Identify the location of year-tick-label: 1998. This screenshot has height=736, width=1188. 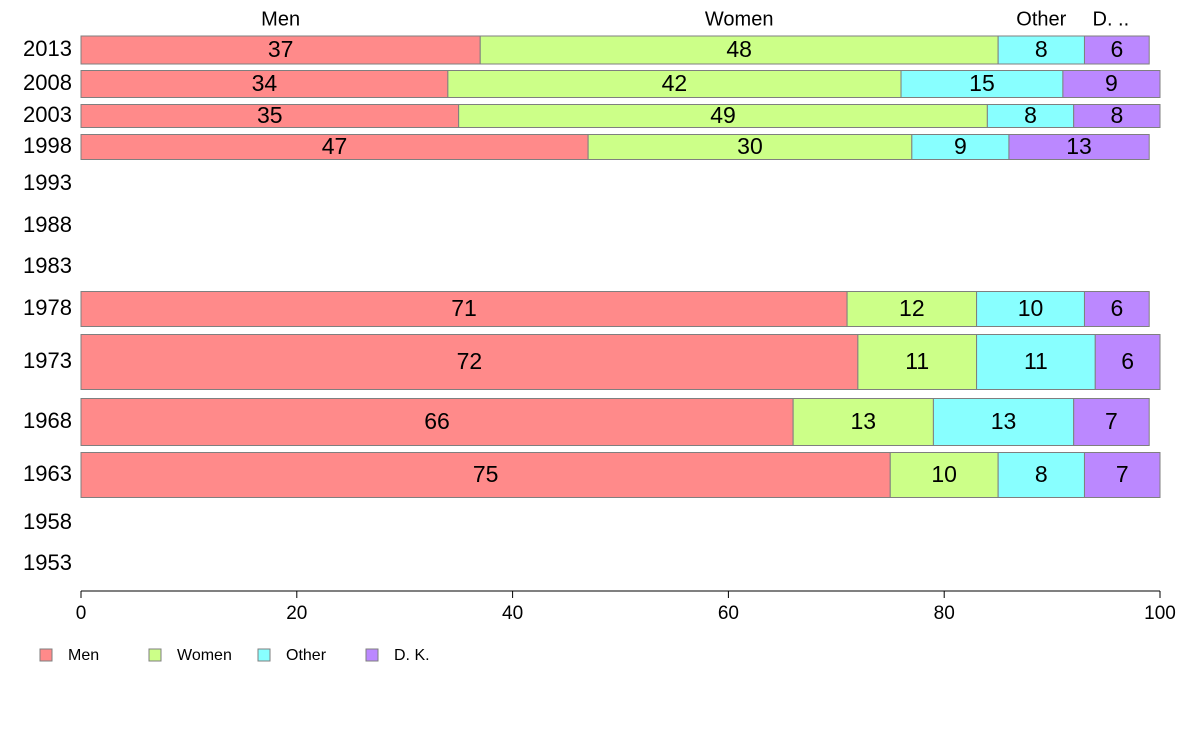
(47, 145).